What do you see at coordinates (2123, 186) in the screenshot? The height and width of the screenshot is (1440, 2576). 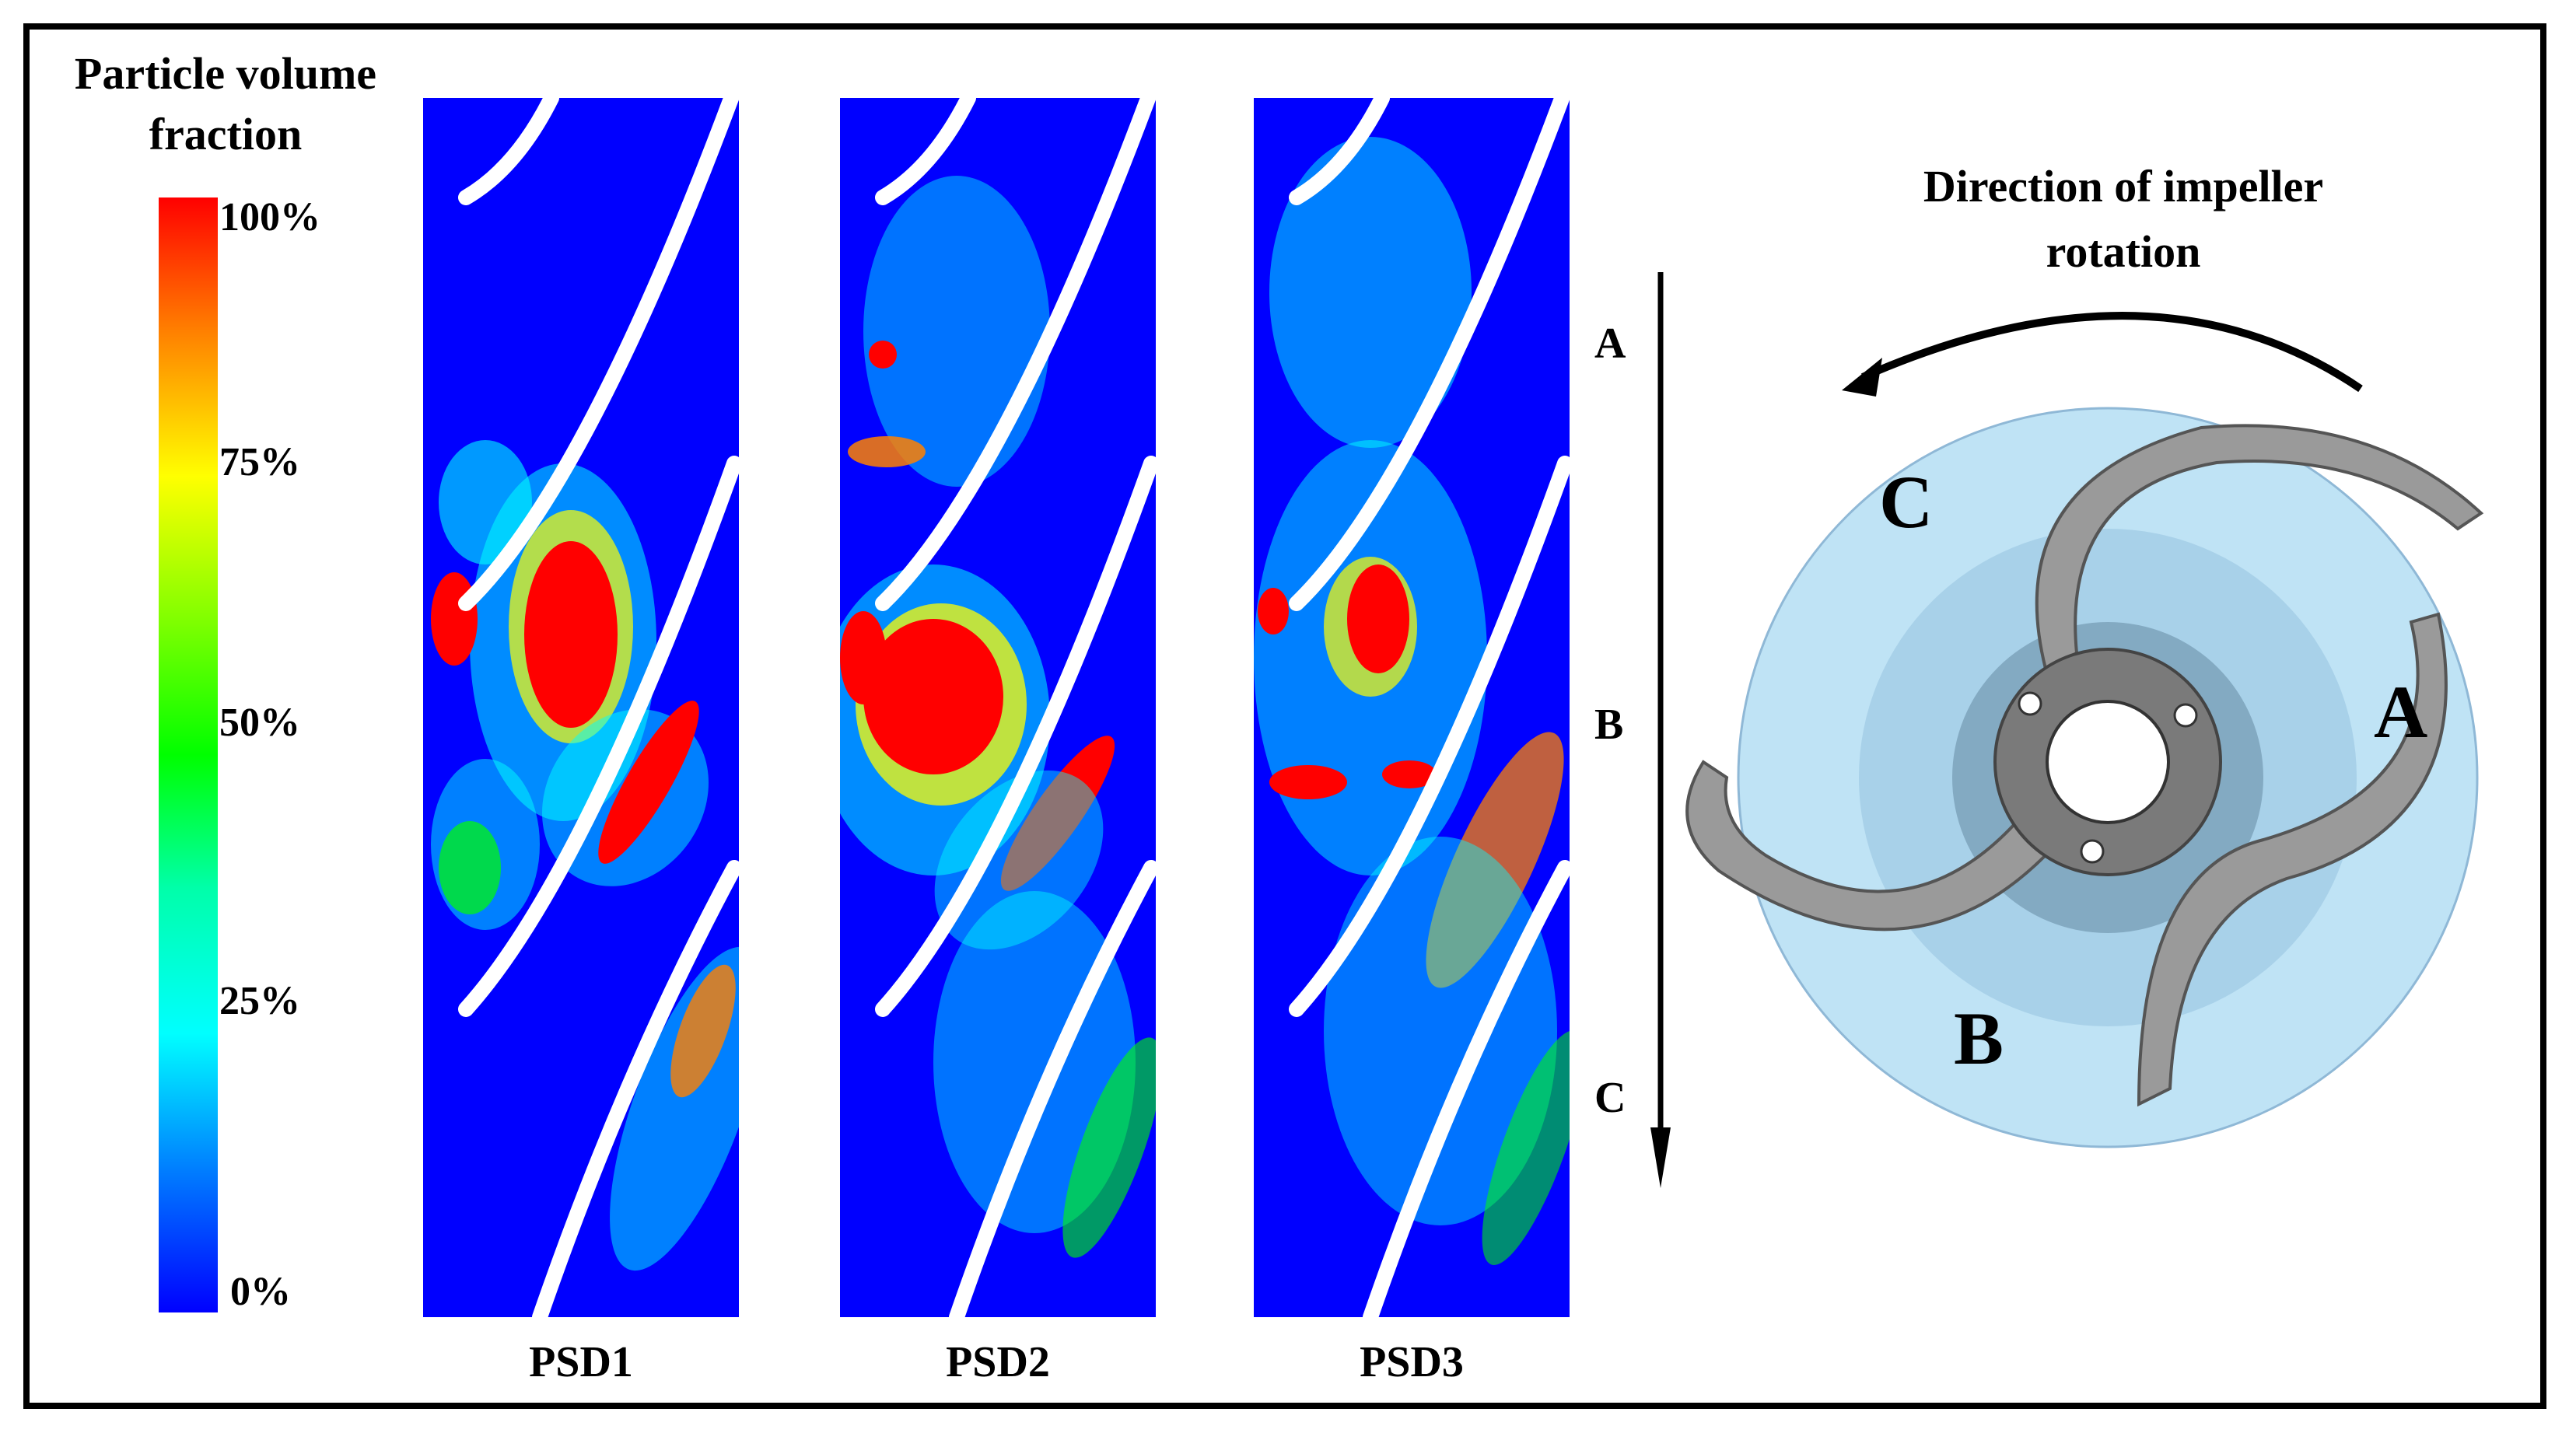 I see `impeller-title-line1: Direction of impeller` at bounding box center [2123, 186].